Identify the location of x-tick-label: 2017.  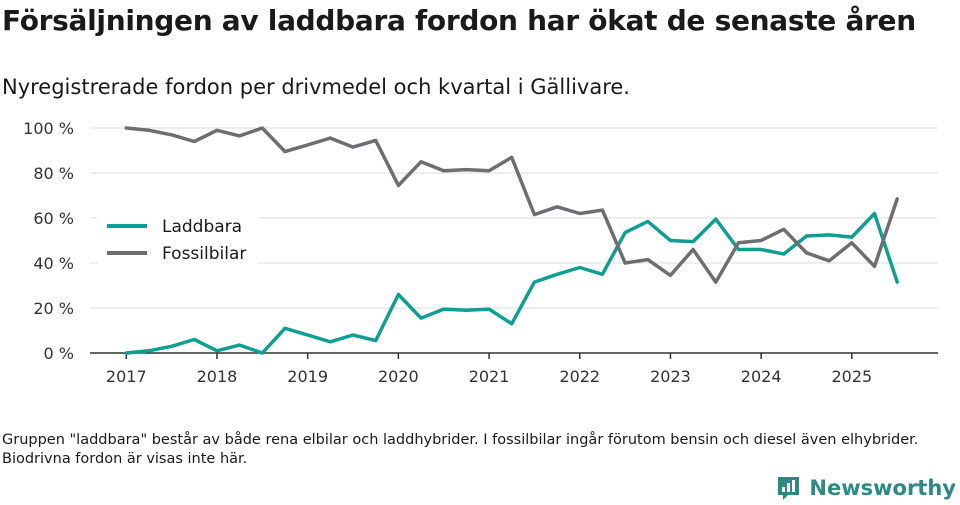
(126, 376).